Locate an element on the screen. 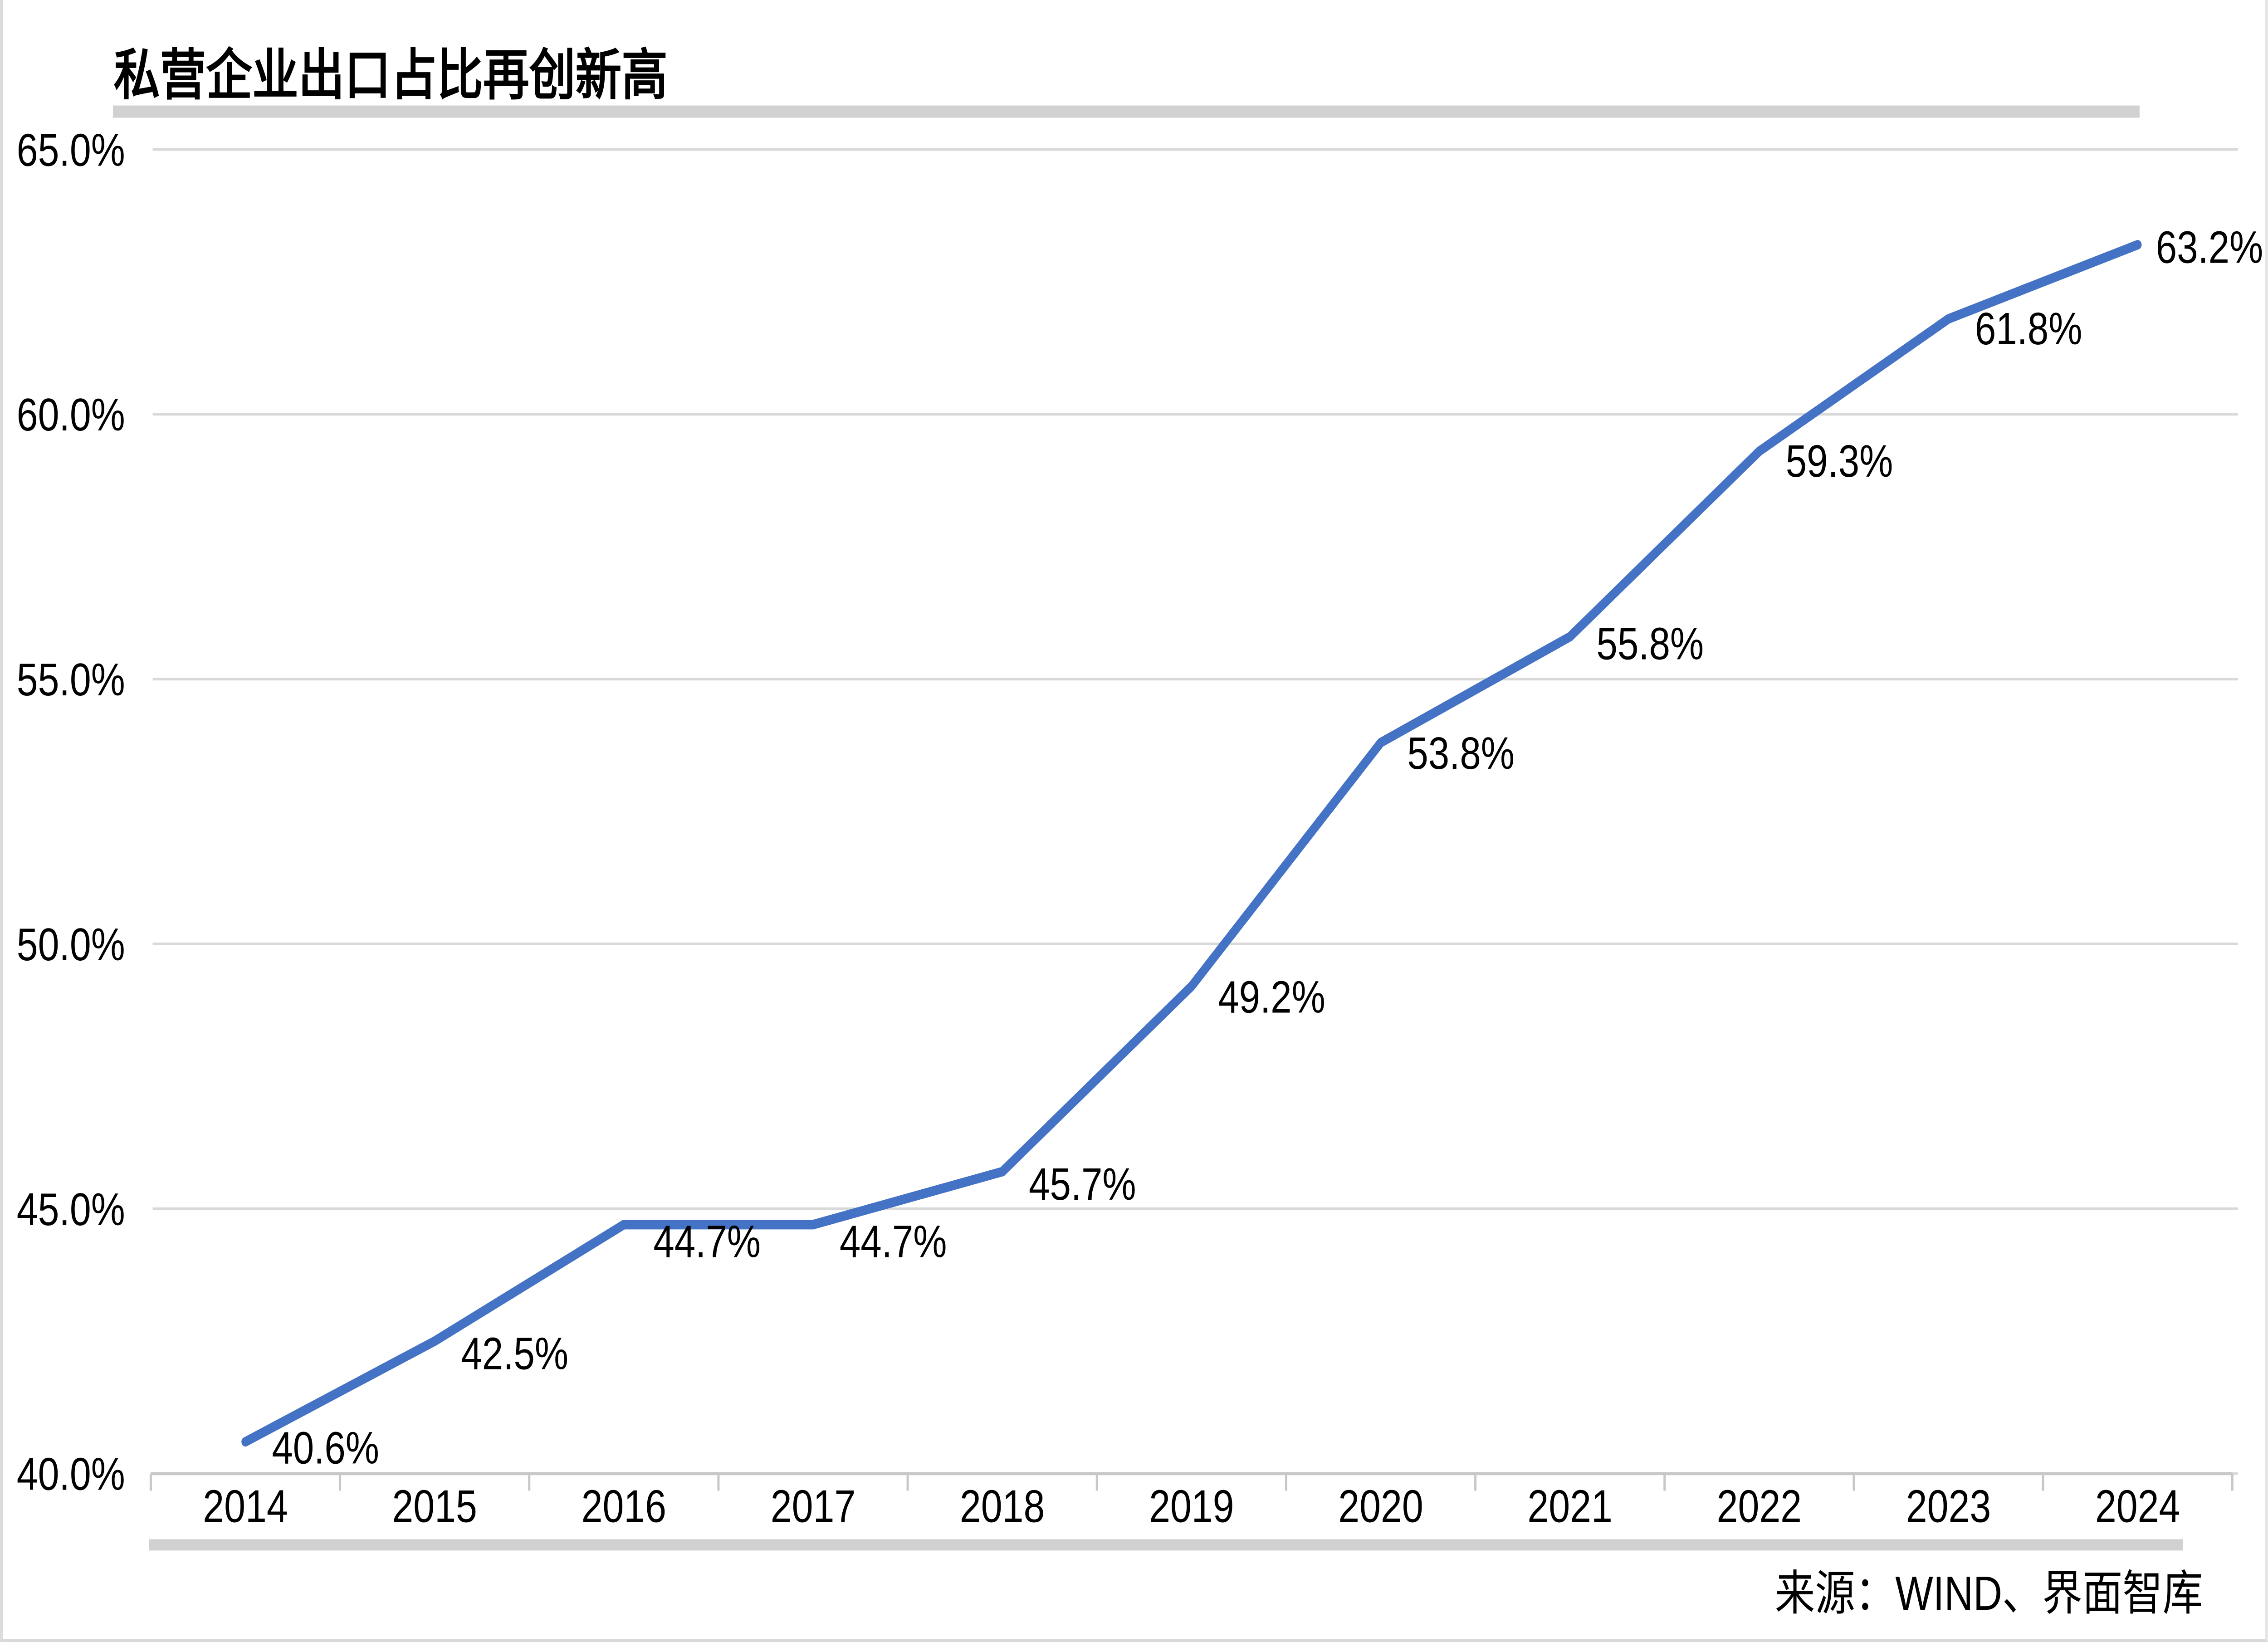 This screenshot has width=2268, height=1642. x-axis-tick-label: 2022 is located at coordinates (1760, 1507).